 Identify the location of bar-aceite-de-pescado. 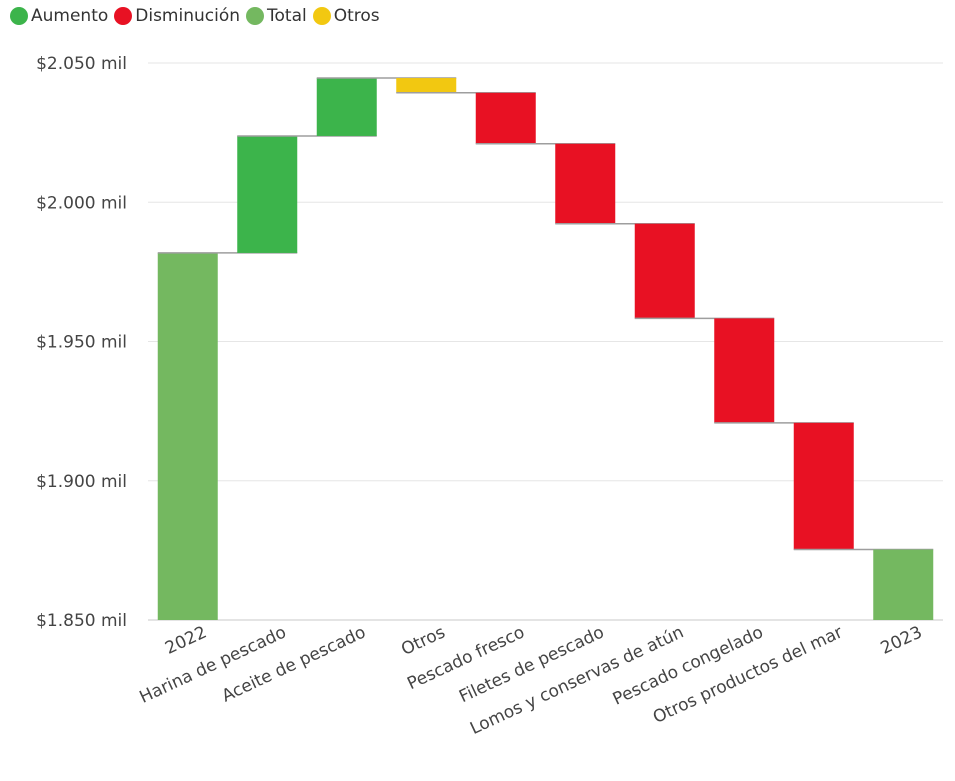
(347, 107).